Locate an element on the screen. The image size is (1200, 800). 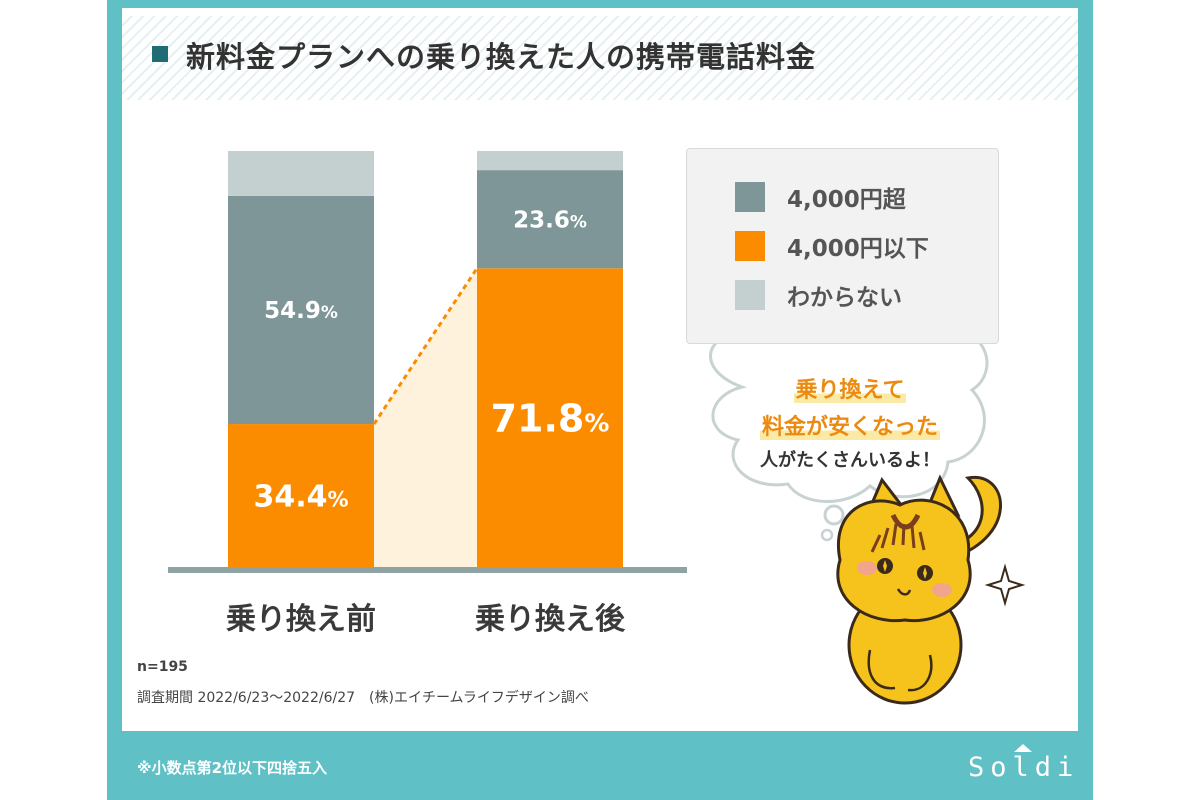
legend-item: 4,000円以下 is located at coordinates (832, 246).